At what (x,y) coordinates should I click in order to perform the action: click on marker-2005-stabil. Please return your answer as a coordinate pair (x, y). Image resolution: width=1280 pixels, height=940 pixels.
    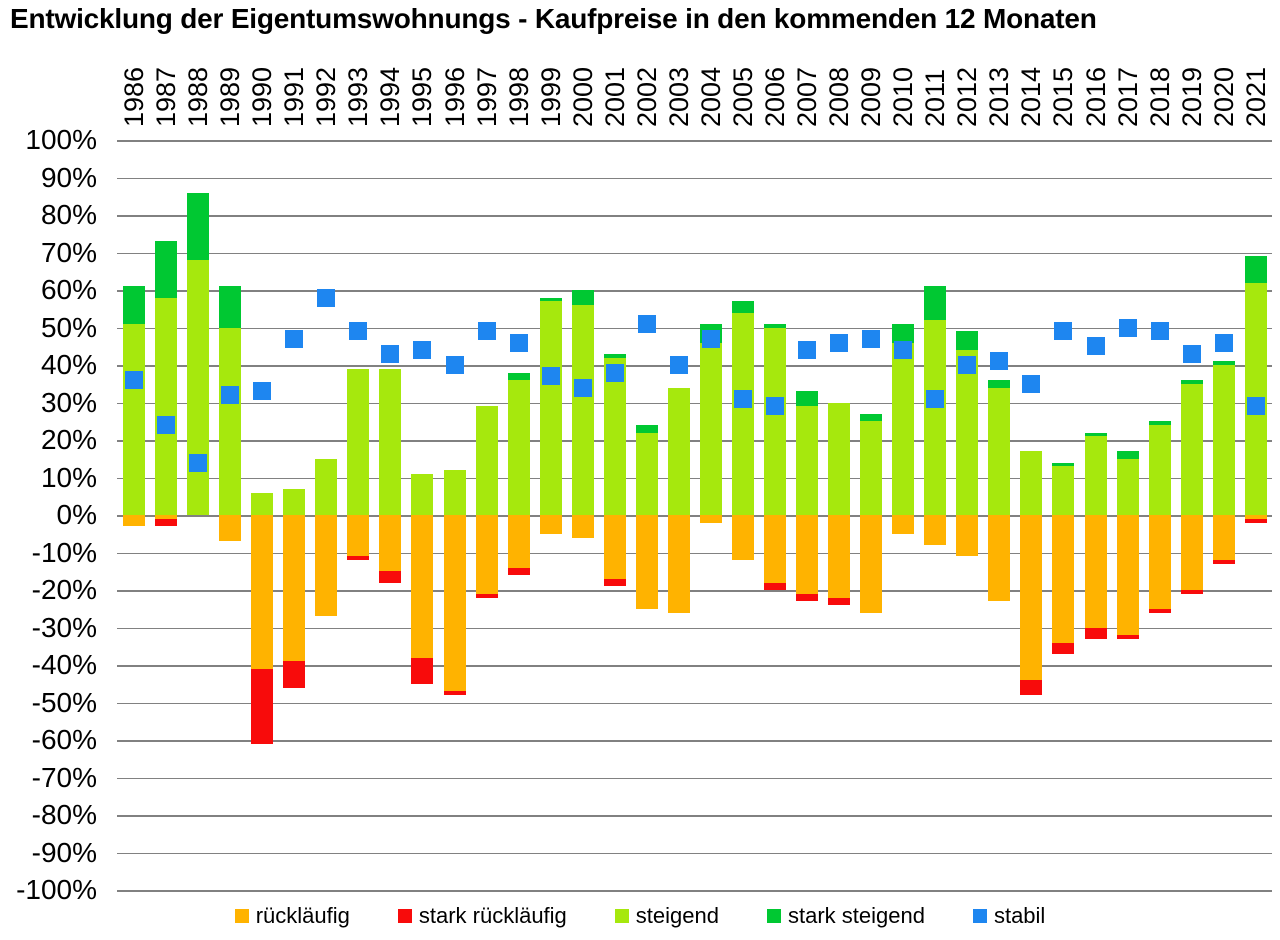
    Looking at the image, I should click on (742, 398).